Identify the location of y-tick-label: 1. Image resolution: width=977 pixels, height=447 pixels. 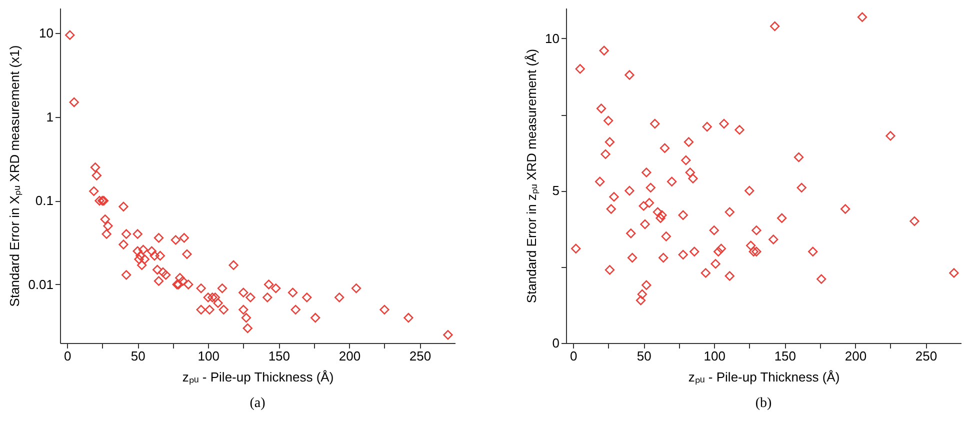
(50, 116).